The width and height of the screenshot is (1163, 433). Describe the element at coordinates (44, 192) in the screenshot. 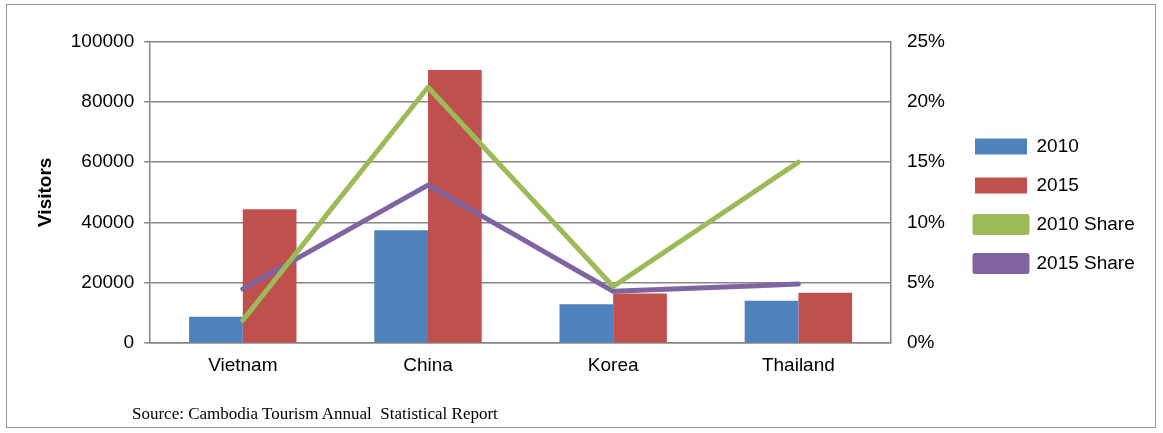

I see `y-axis-title: Visitors` at that location.